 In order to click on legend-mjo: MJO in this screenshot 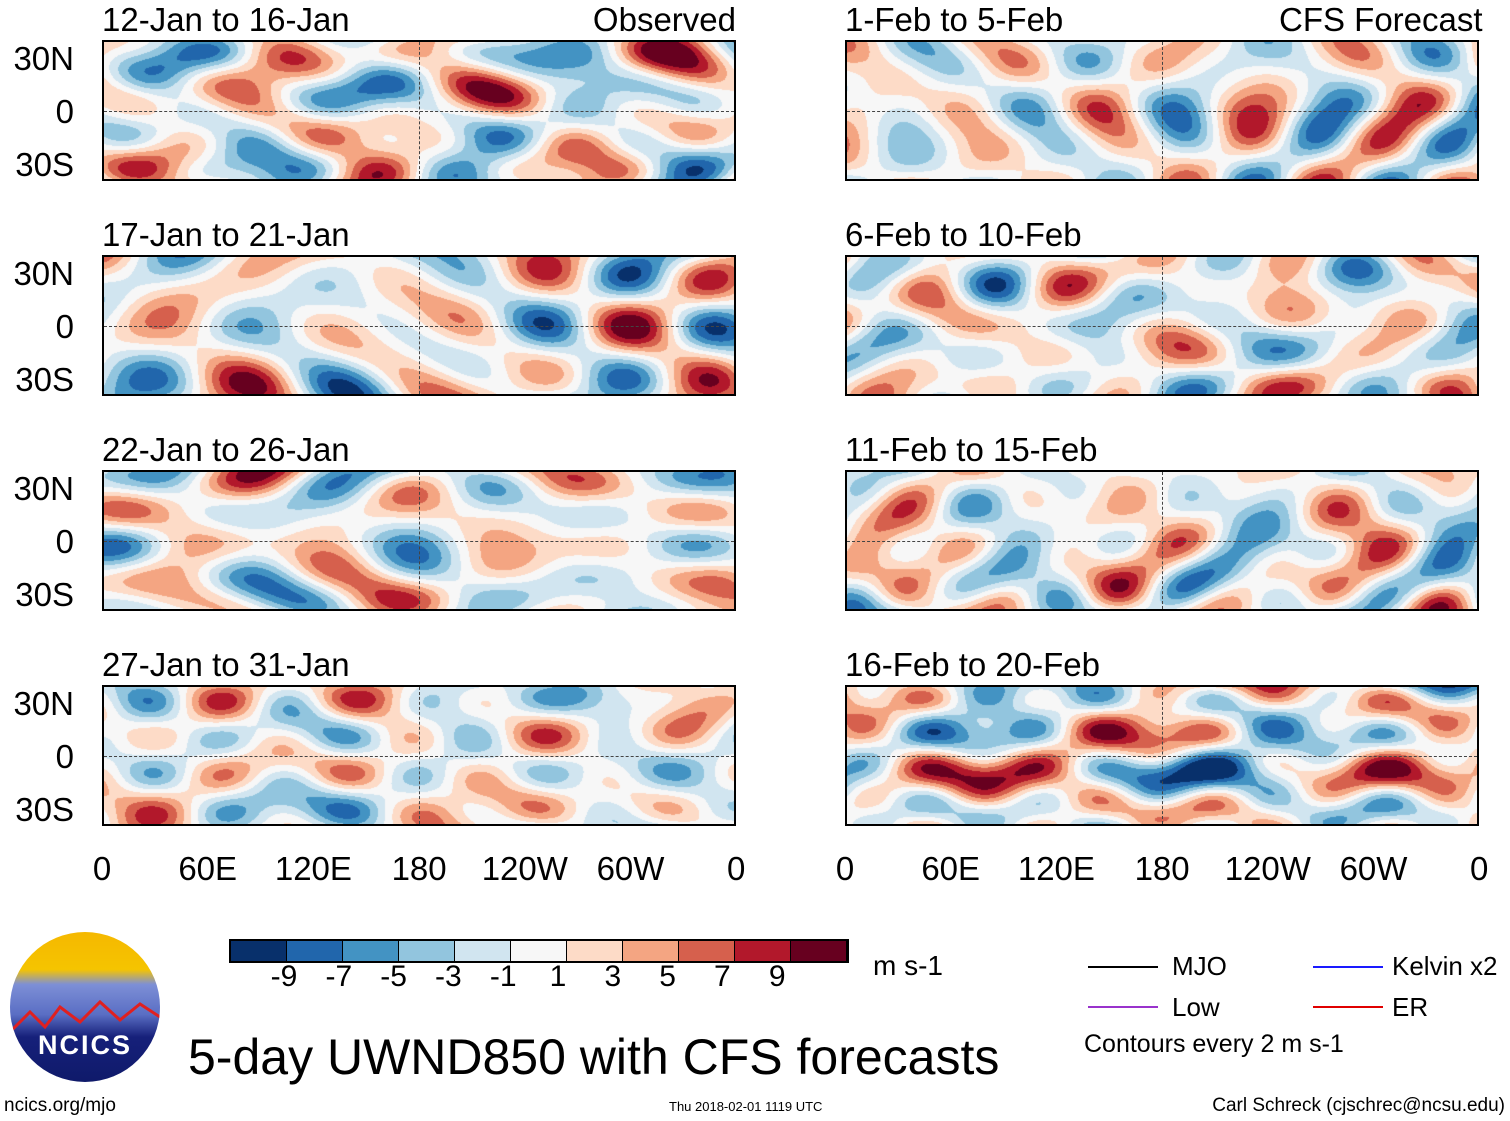, I will do `click(1199, 966)`.